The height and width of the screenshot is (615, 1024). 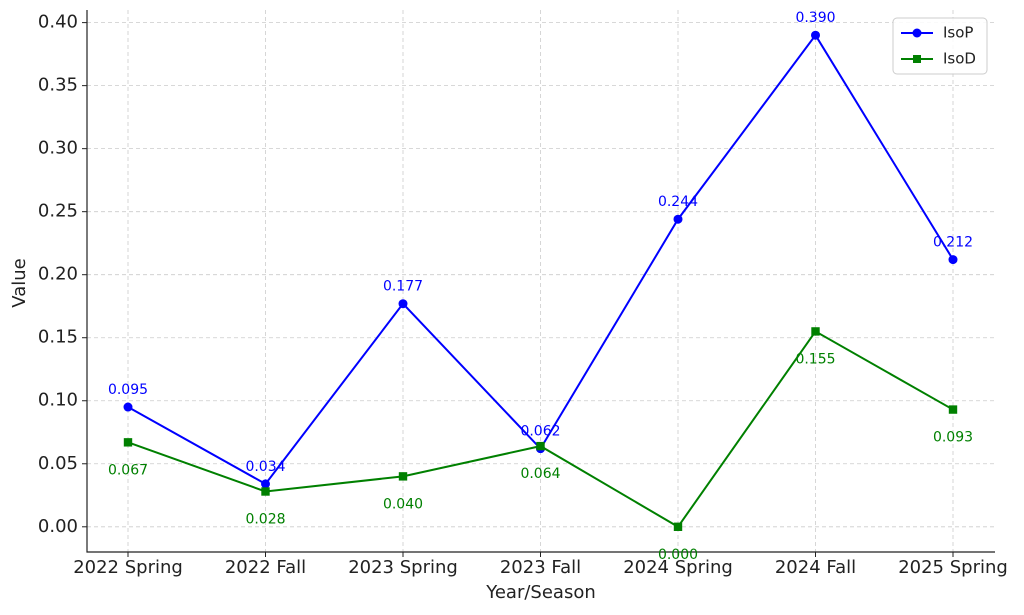 I want to click on y-axis-label: Value, so click(x=19, y=282).